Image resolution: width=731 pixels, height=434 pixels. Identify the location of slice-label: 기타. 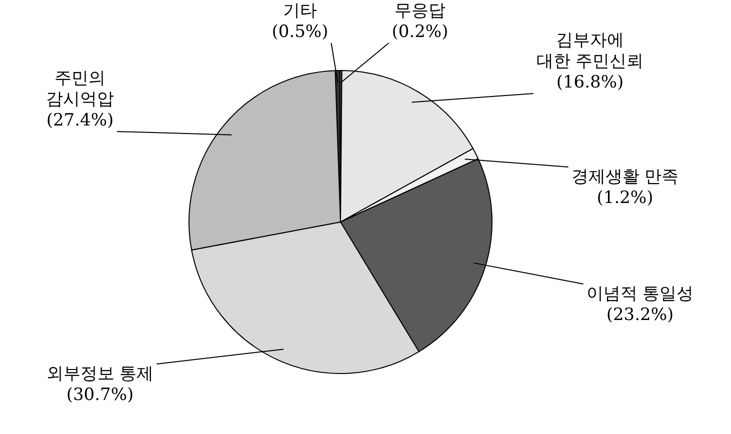
(300, 10).